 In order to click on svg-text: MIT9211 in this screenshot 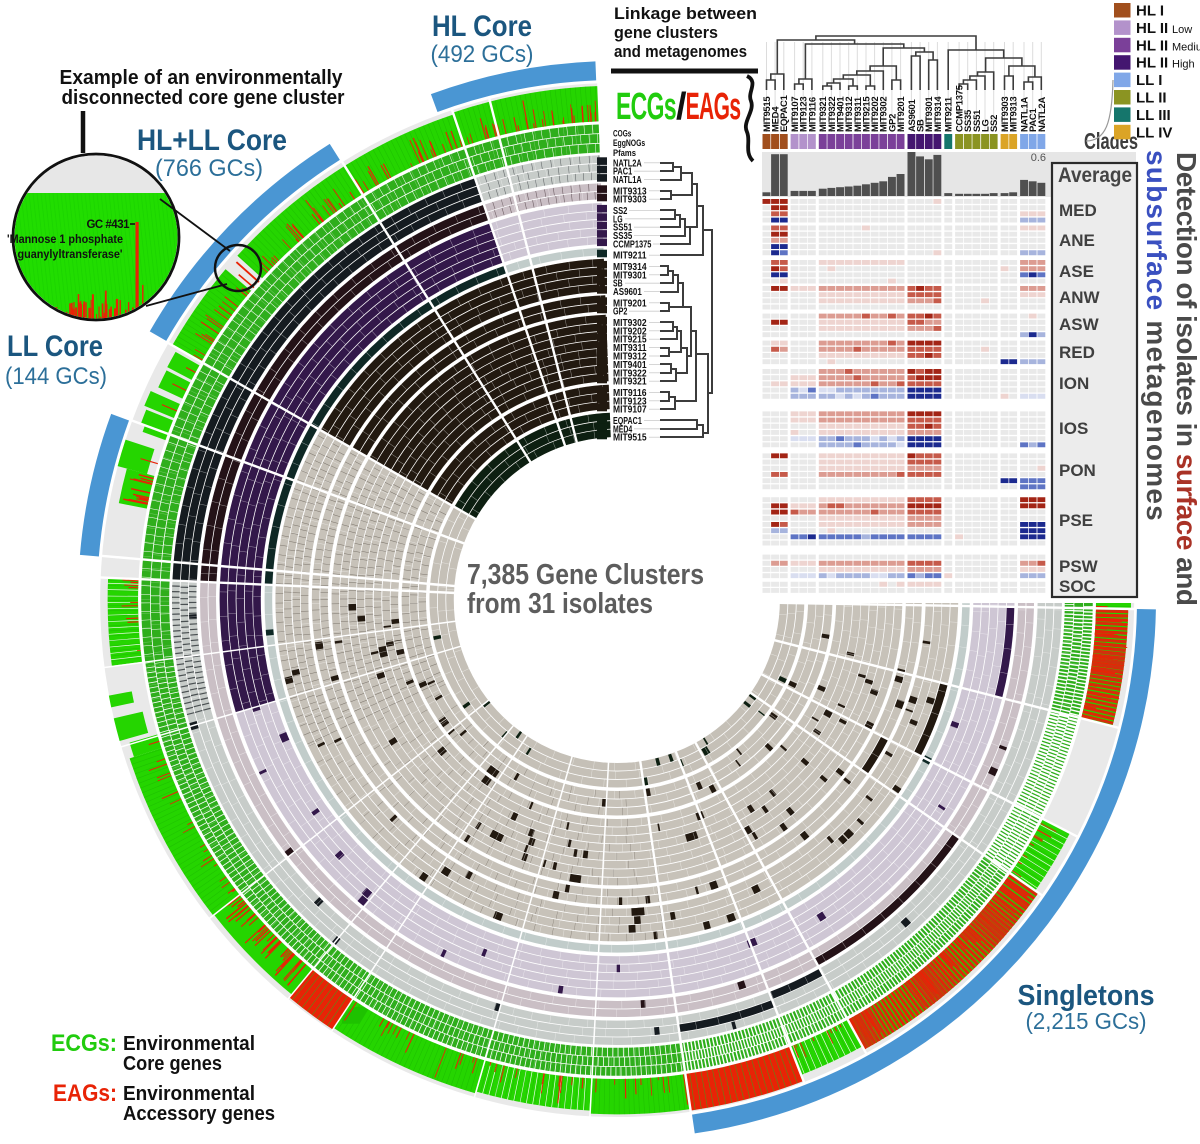, I will do `click(949, 114)`.